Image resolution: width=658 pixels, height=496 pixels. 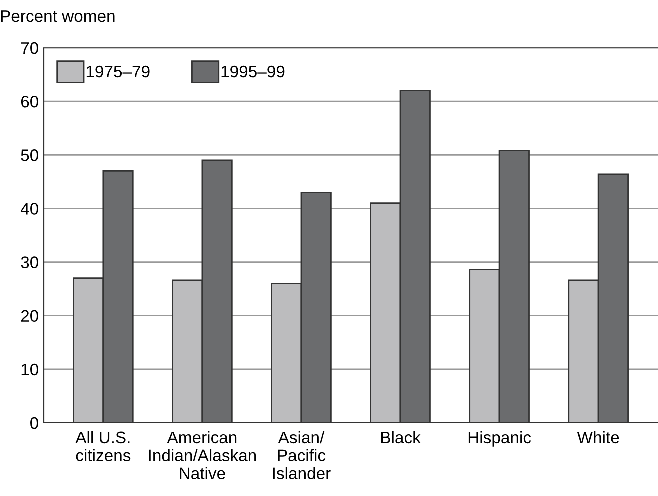 What do you see at coordinates (598, 437) in the screenshot?
I see `x-tick-label: White` at bounding box center [598, 437].